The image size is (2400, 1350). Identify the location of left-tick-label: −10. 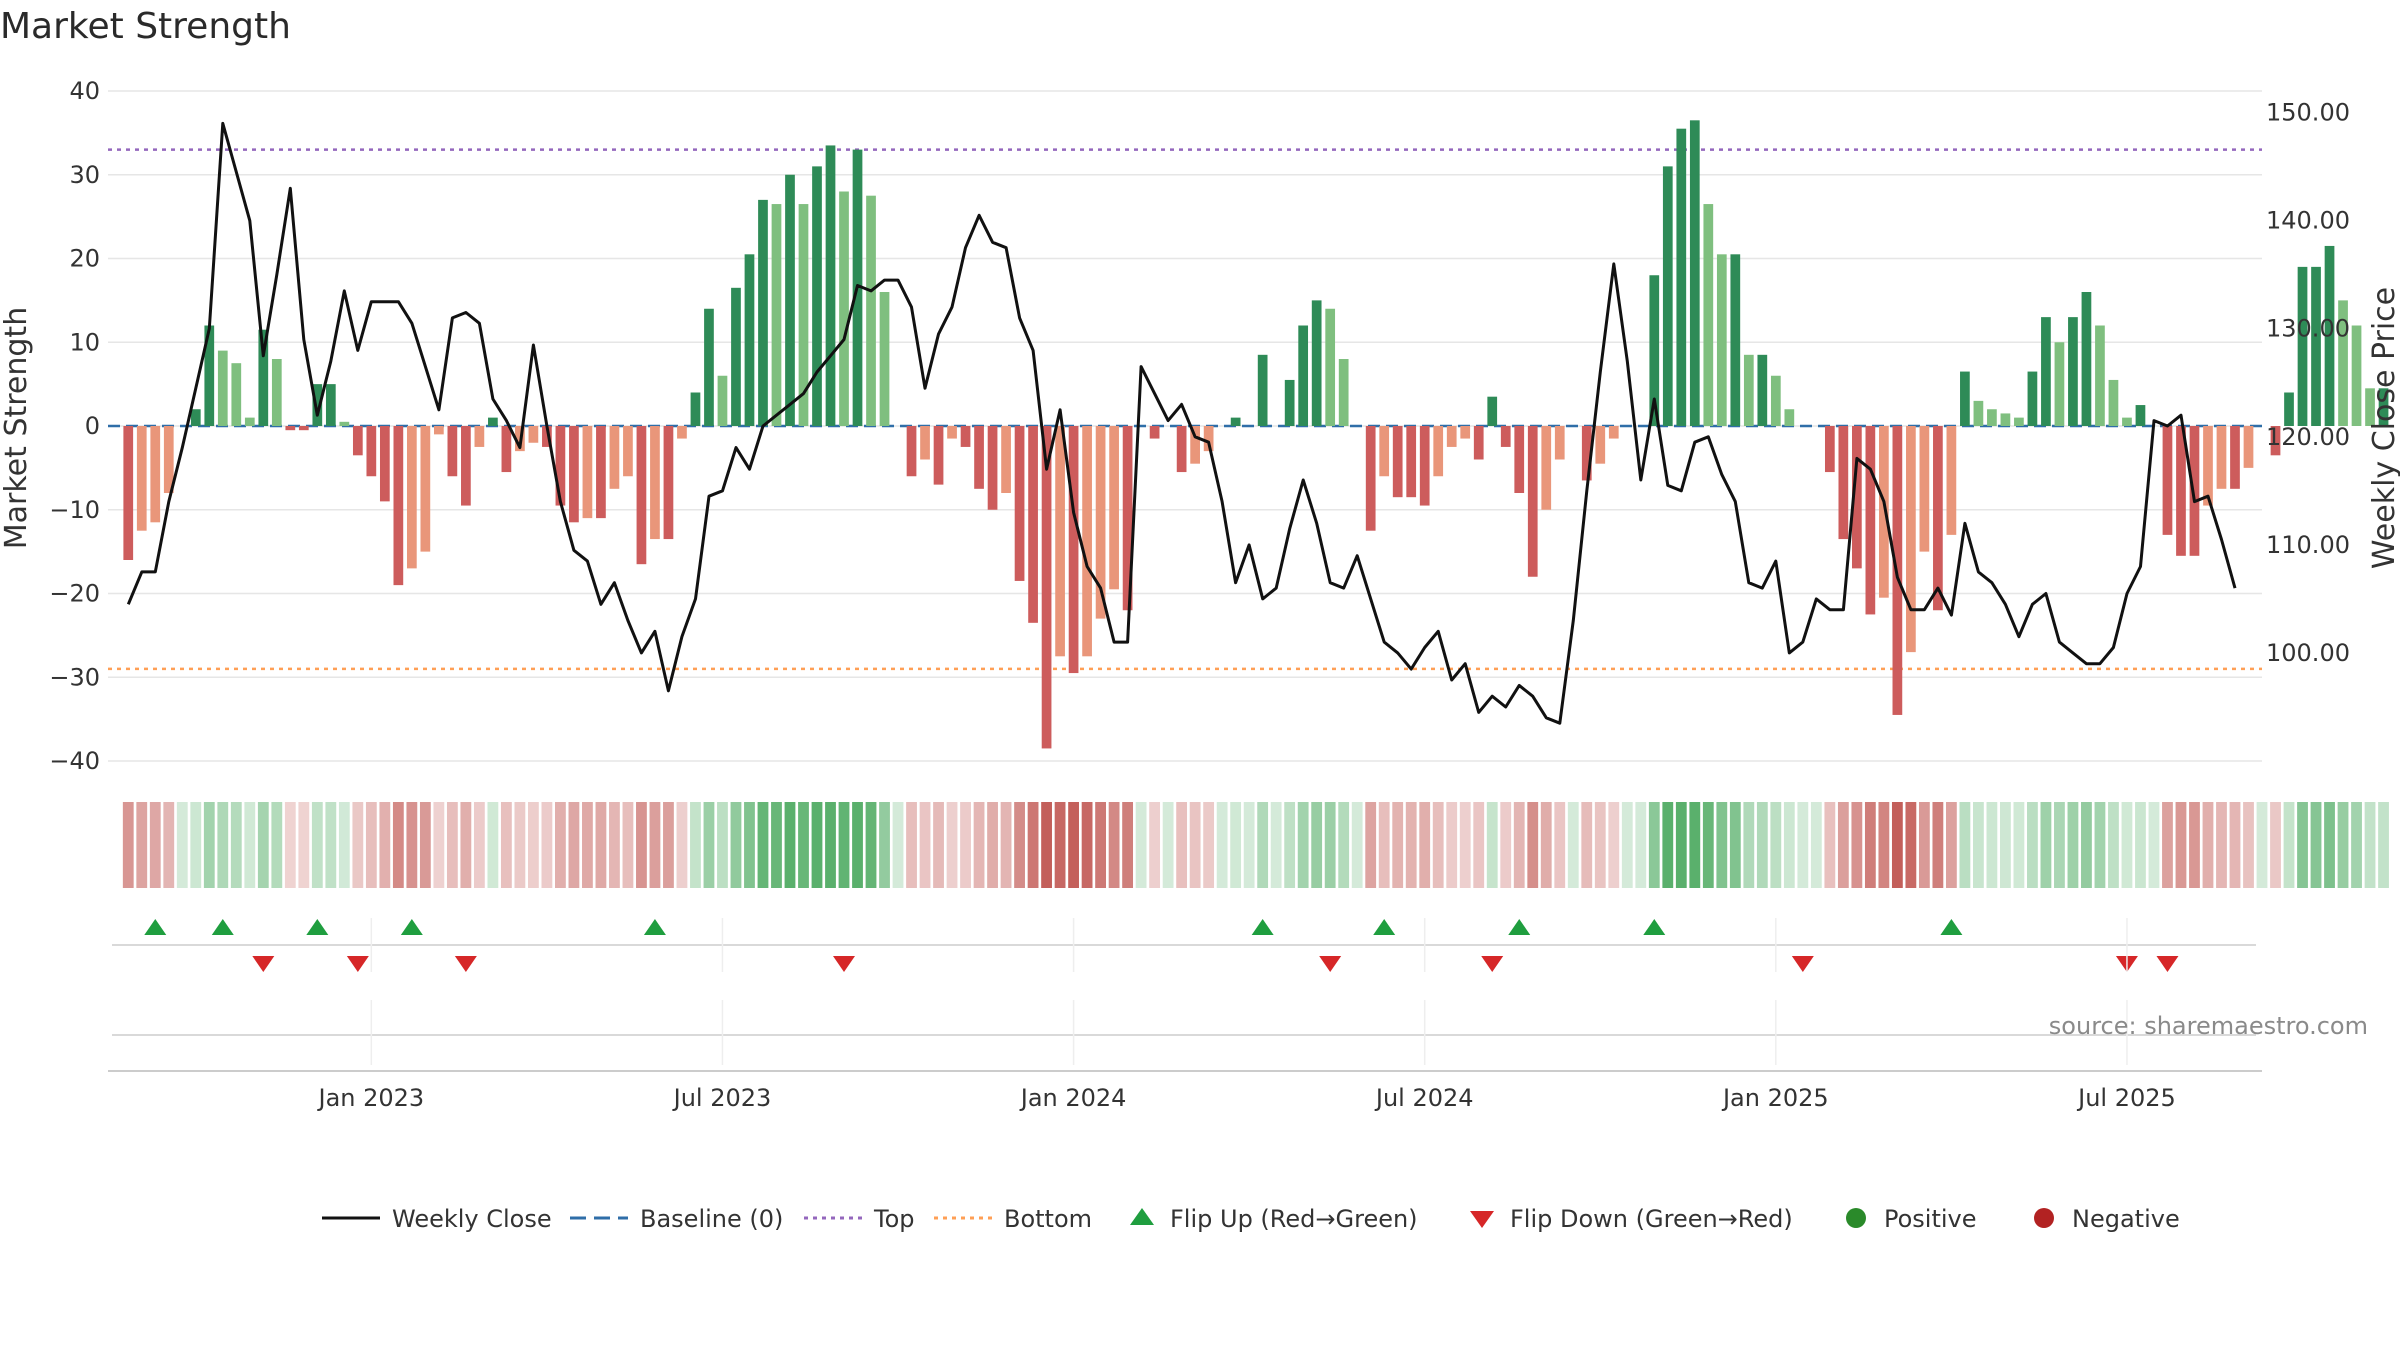
(74, 510).